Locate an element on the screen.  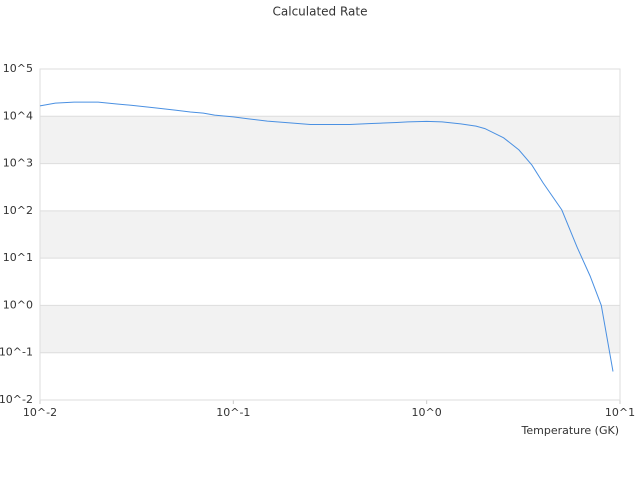
y-tick-label: 10^2 is located at coordinates (18, 210).